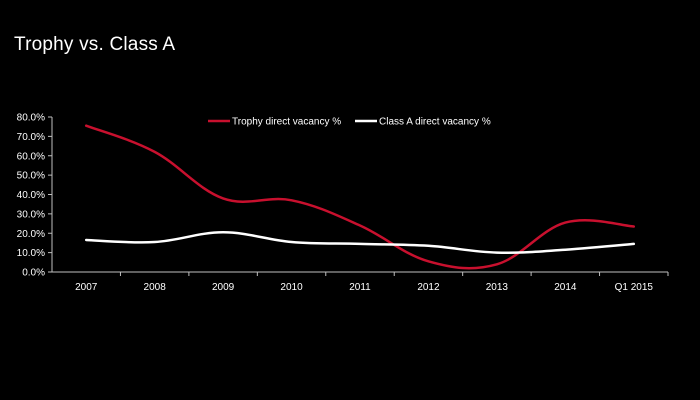 The width and height of the screenshot is (700, 400). Describe the element at coordinates (634, 287) in the screenshot. I see `x-tick-label: Q1 2015` at that location.